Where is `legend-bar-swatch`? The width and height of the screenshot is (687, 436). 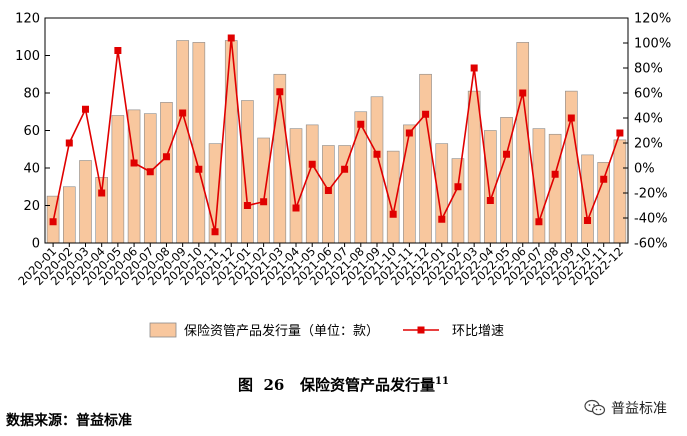 legend-bar-swatch is located at coordinates (163, 330).